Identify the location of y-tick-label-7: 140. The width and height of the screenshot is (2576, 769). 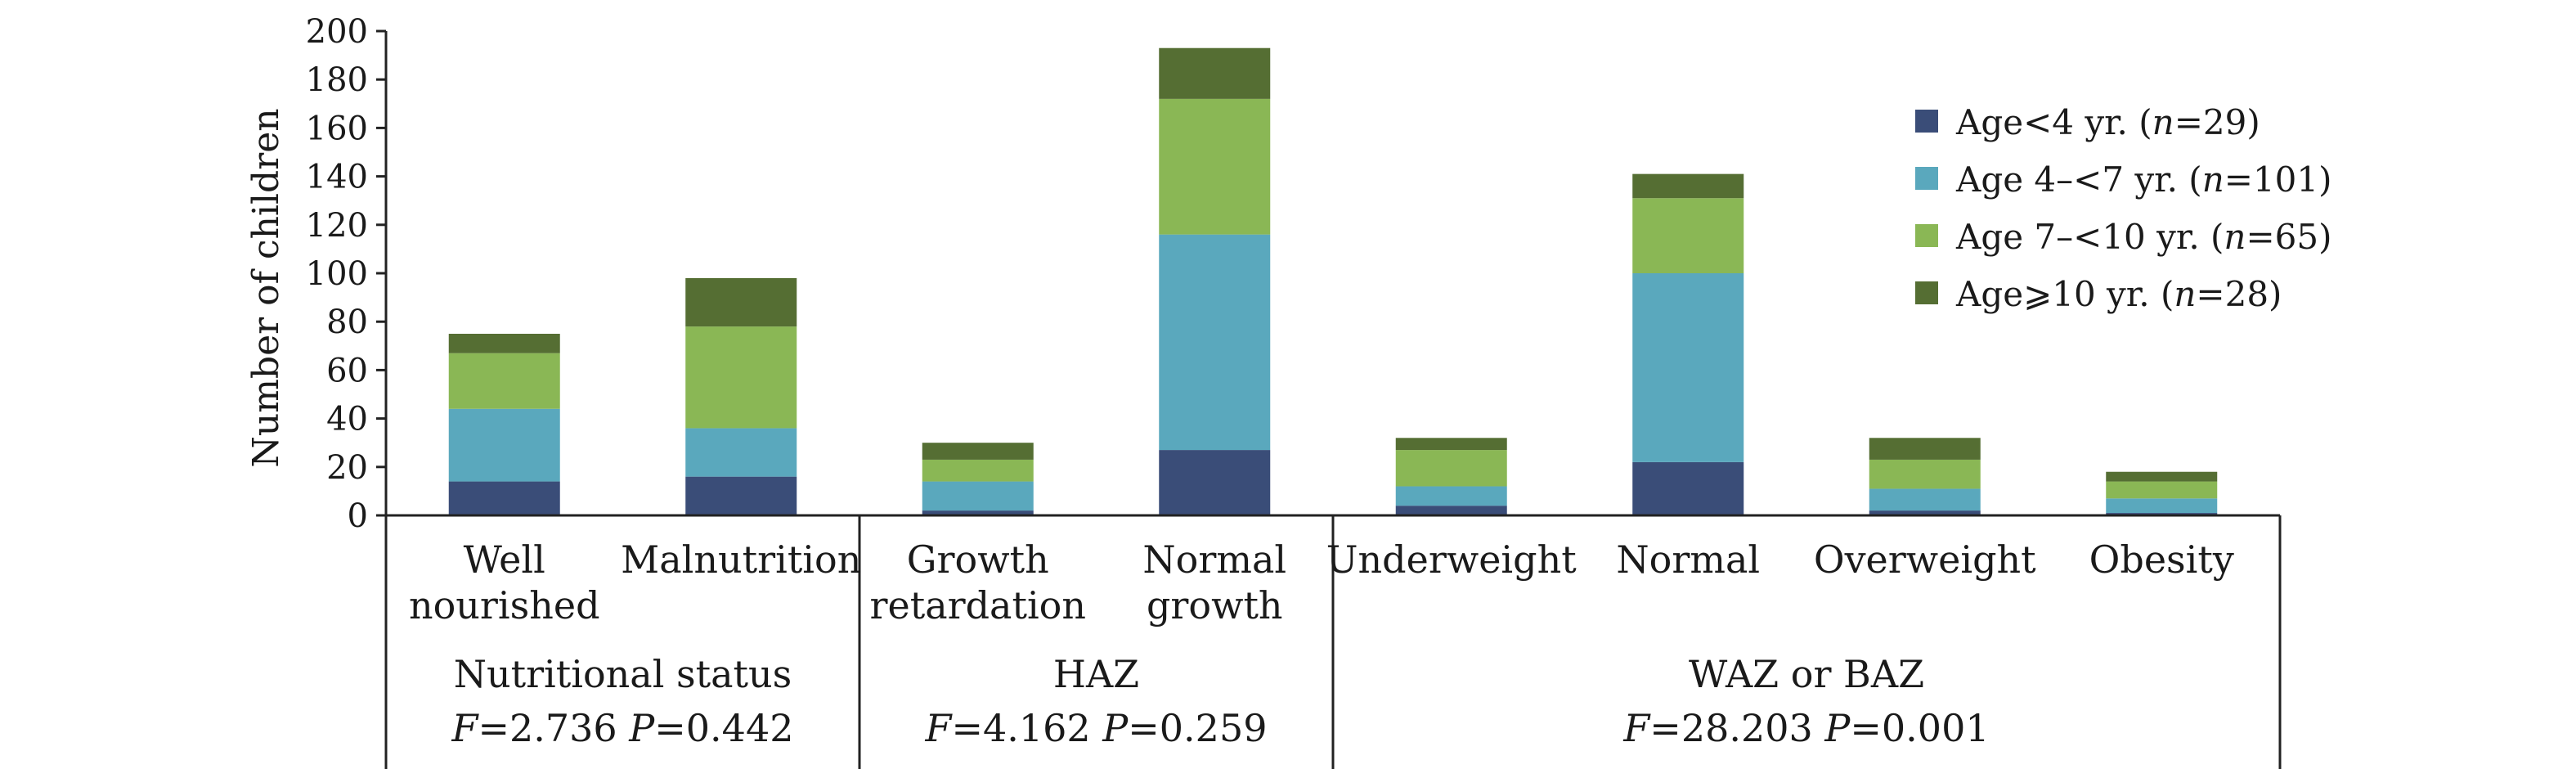
(337, 177).